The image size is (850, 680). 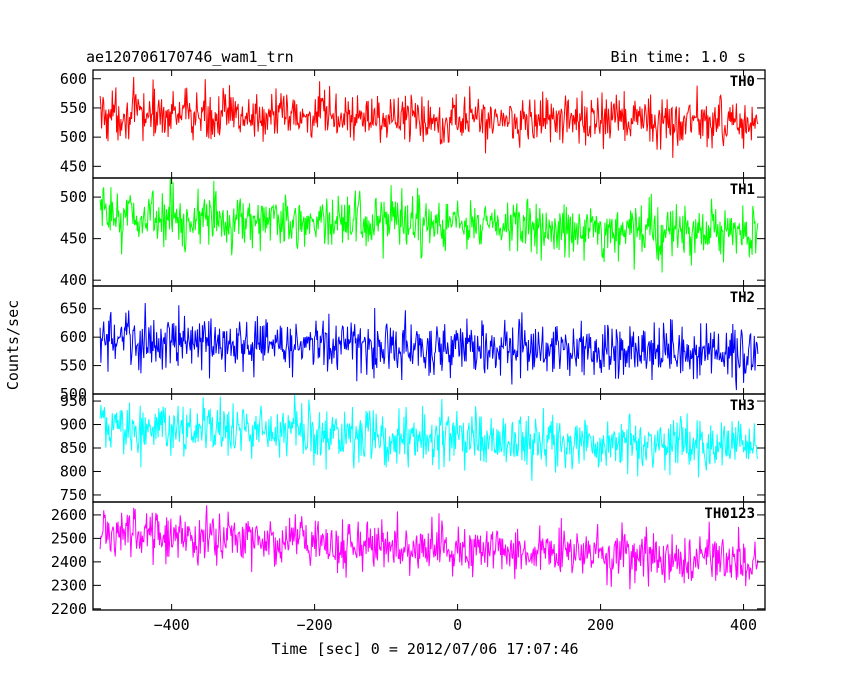 I want to click on y-tick-label: 850, so click(x=73, y=448).